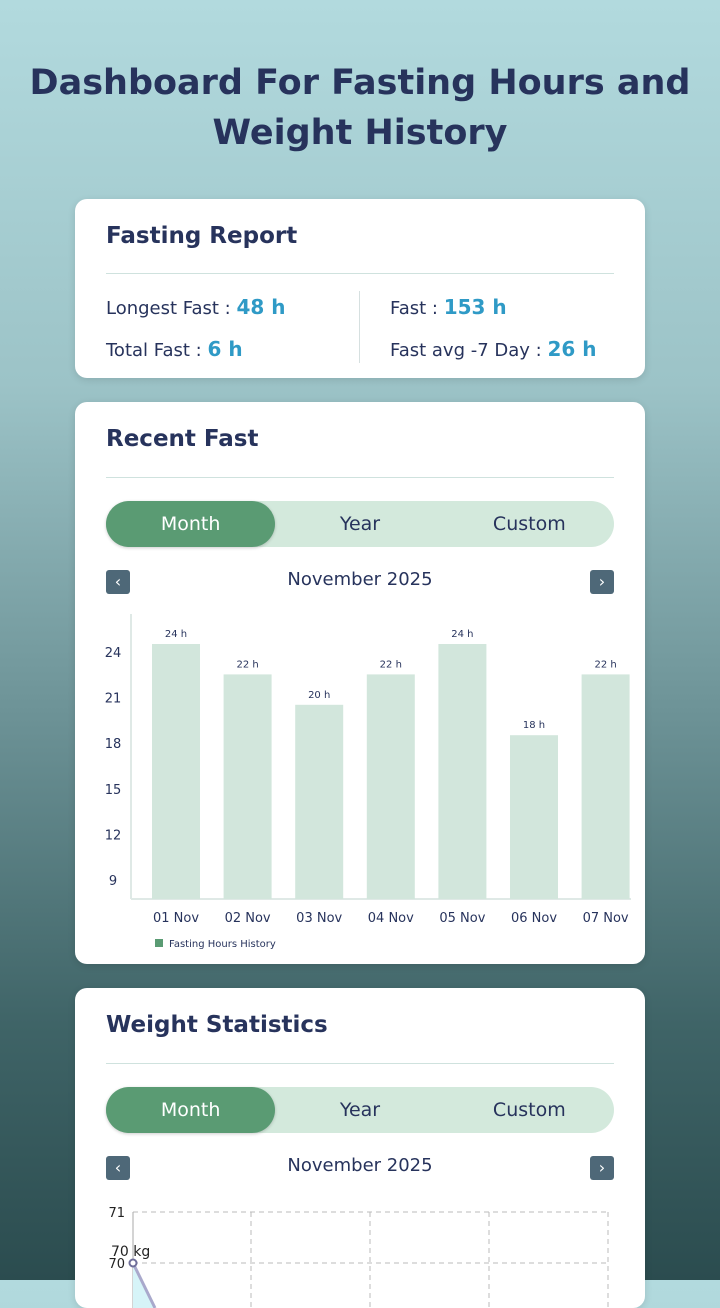 The height and width of the screenshot is (1308, 720). Describe the element at coordinates (319, 695) in the screenshot. I see `bar-data-label: 20 h` at that location.